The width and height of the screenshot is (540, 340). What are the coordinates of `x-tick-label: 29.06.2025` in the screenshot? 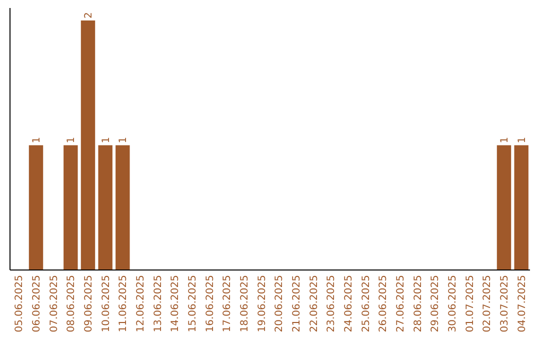 It's located at (436, 303).